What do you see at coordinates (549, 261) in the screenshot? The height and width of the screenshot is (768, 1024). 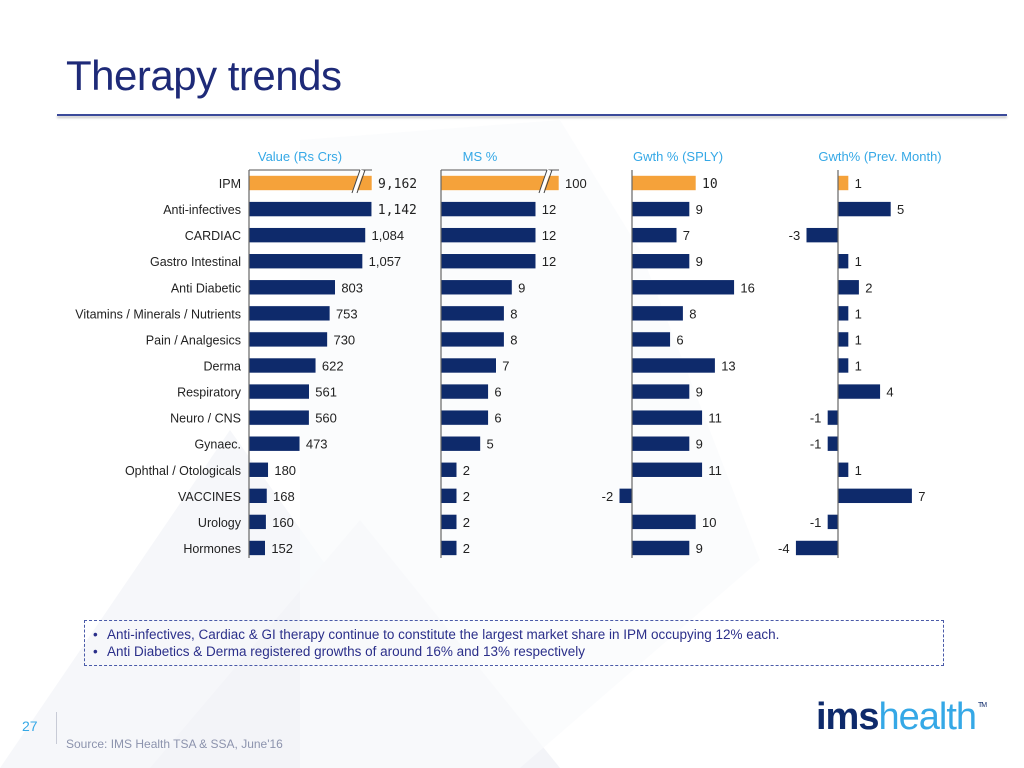 I see `data-label: 12` at bounding box center [549, 261].